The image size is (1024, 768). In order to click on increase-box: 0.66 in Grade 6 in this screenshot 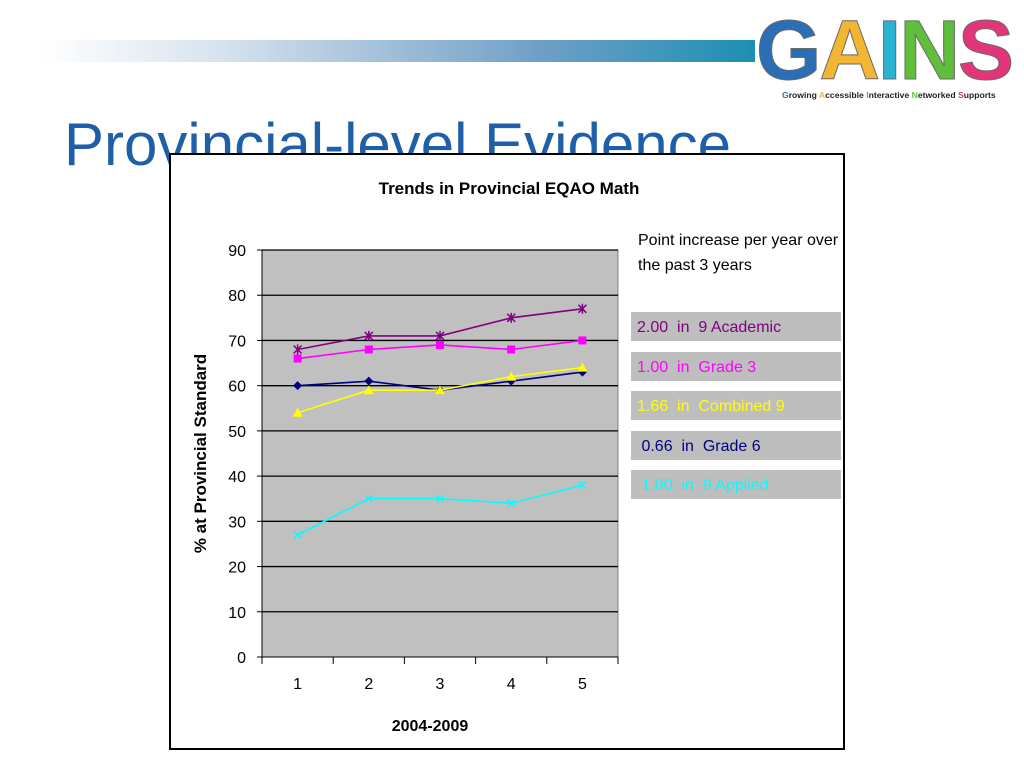, I will do `click(736, 445)`.